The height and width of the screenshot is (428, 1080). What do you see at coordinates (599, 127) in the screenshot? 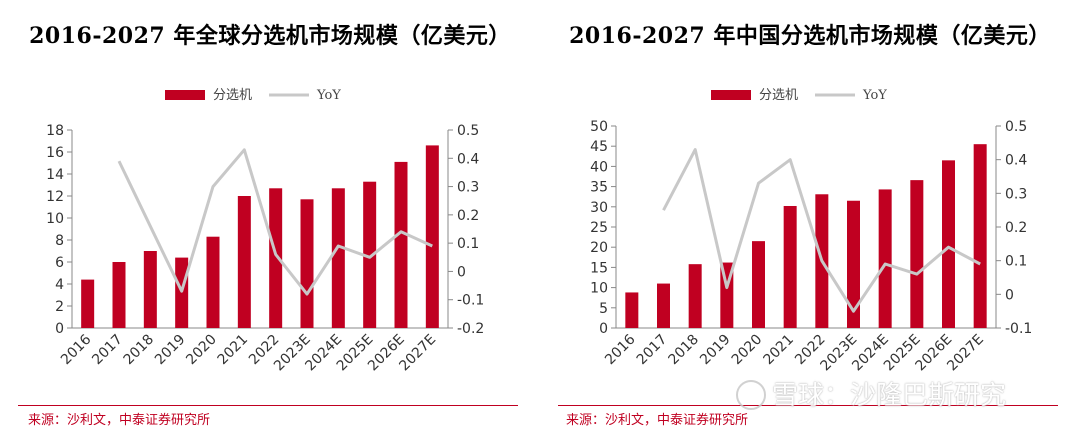
I see `y-tick-label: 50` at bounding box center [599, 127].